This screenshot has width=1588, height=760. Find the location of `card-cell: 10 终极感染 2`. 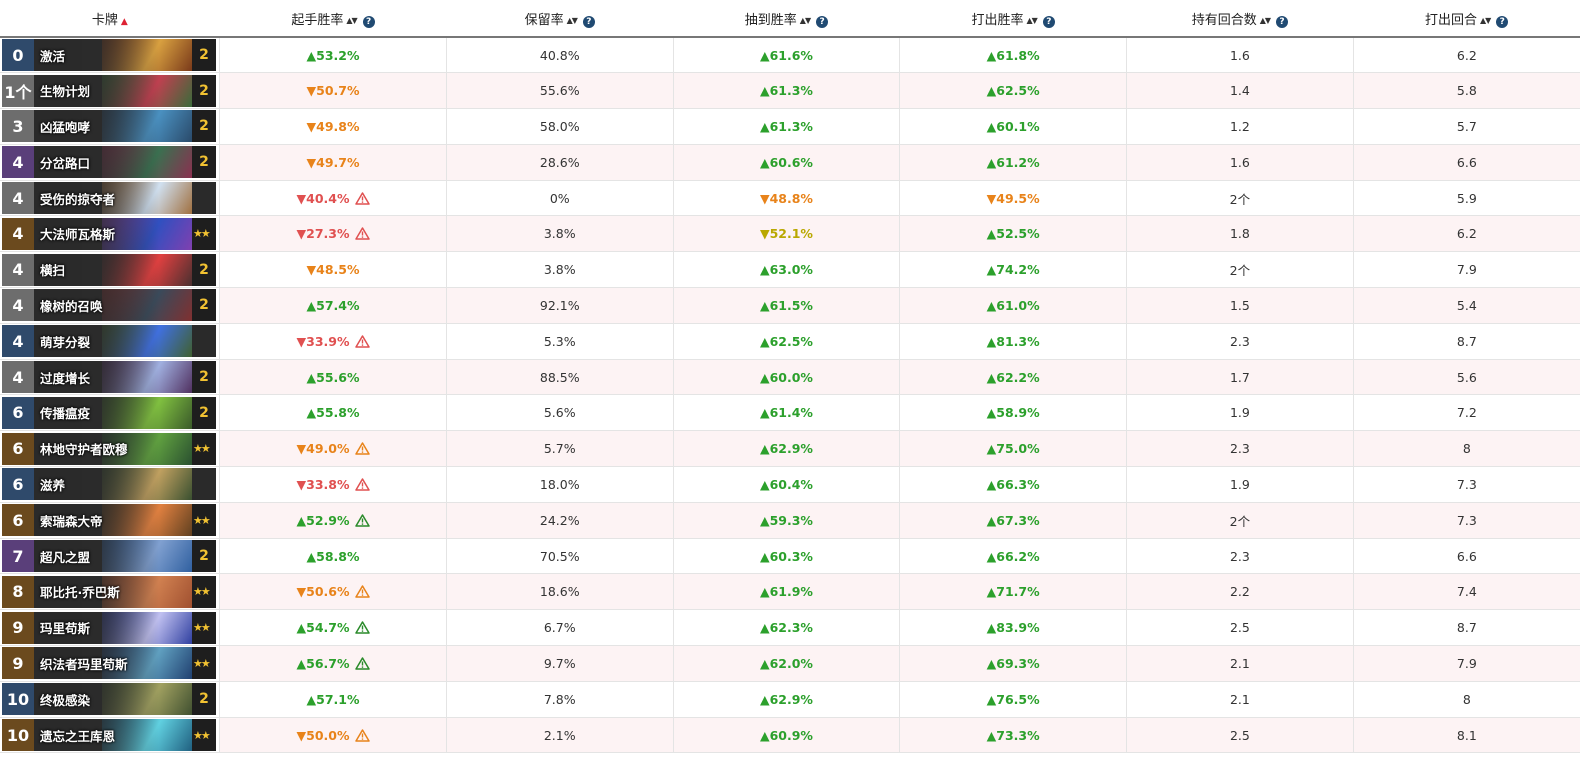

card-cell: 10 终极感染 2 is located at coordinates (110, 699).